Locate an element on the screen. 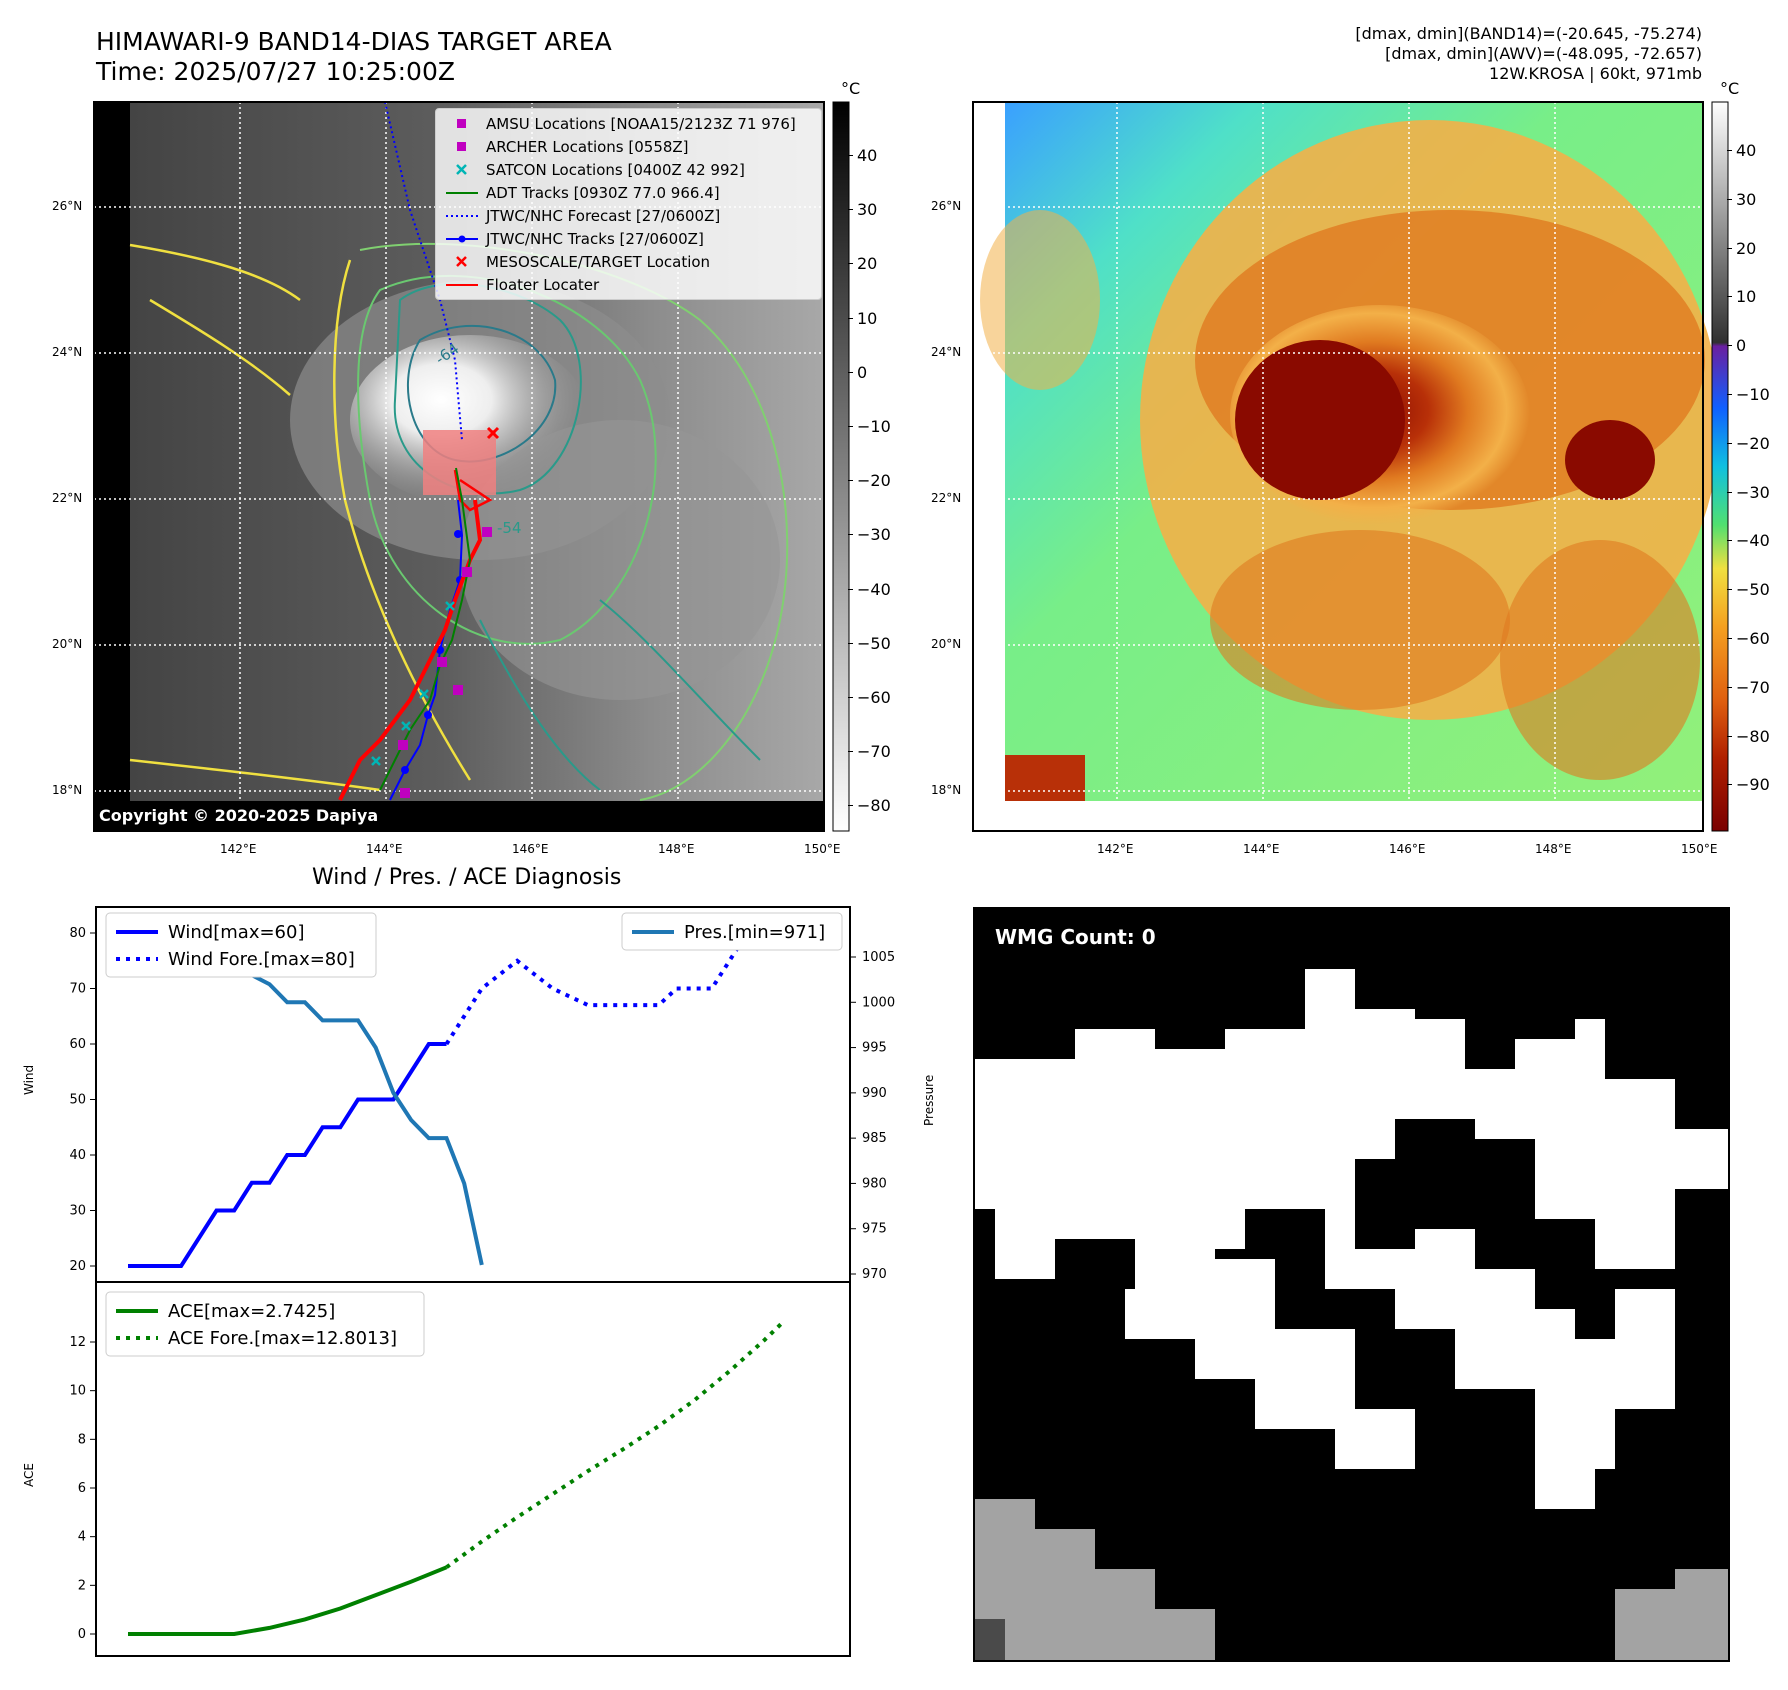 The height and width of the screenshot is (1690, 1788). chart-legend-label: Pres.[min=971] is located at coordinates (754, 932).